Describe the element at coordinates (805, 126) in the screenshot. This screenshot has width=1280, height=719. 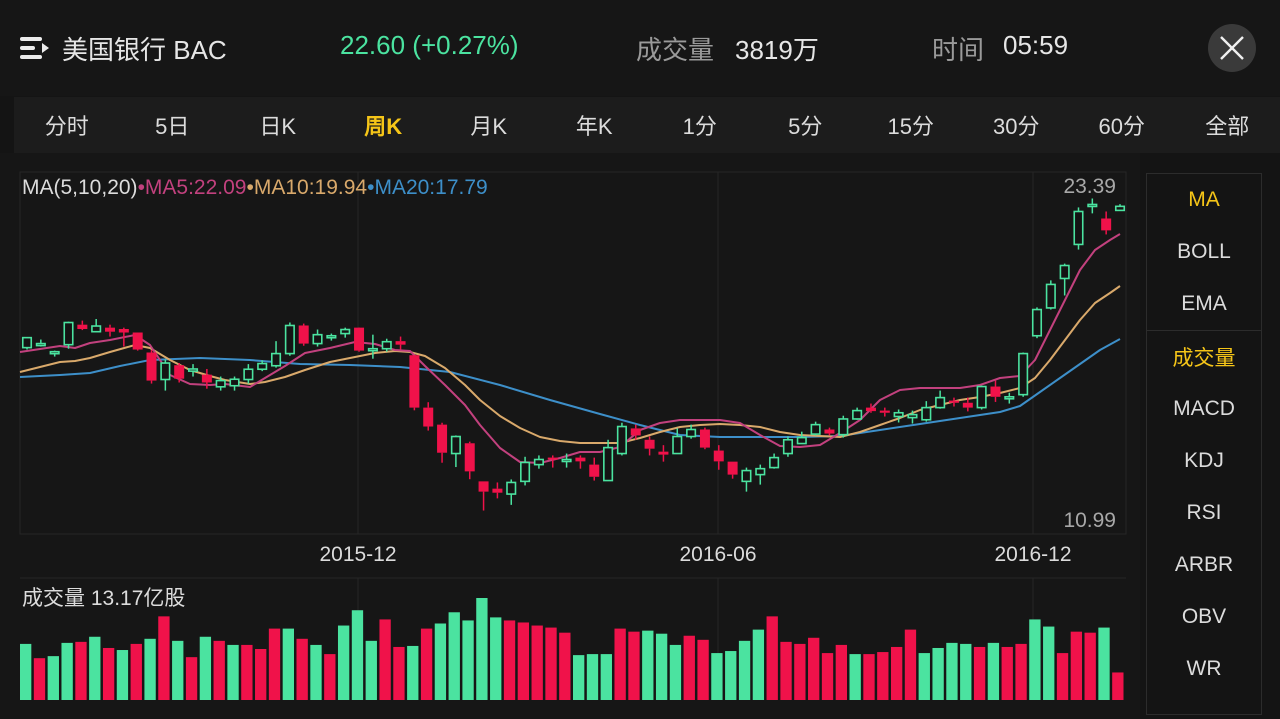
I see `tab-7: 5分` at that location.